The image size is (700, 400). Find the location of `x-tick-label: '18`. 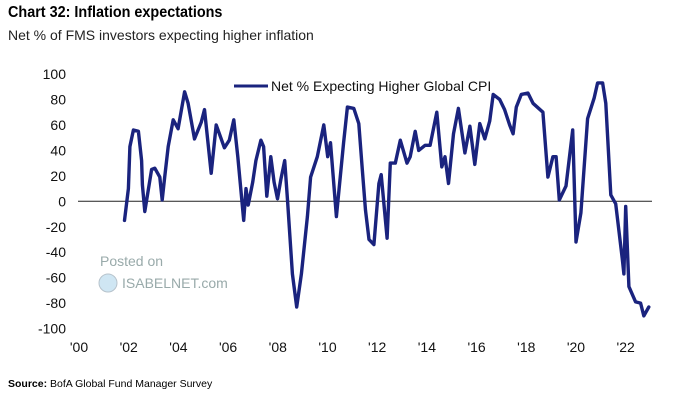

x-tick-label: '18 is located at coordinates (526, 347).